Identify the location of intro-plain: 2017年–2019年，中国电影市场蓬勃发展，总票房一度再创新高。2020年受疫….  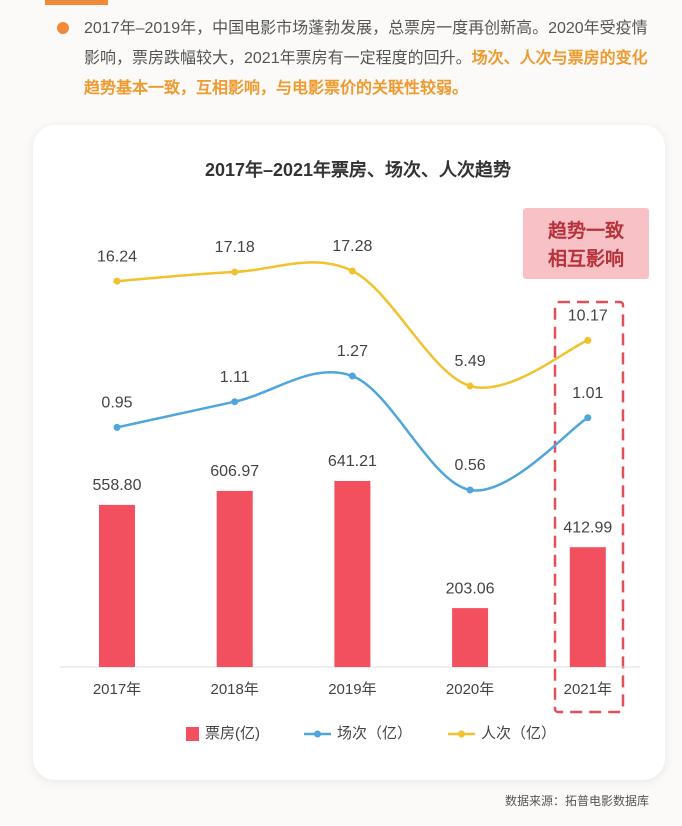
(366, 43).